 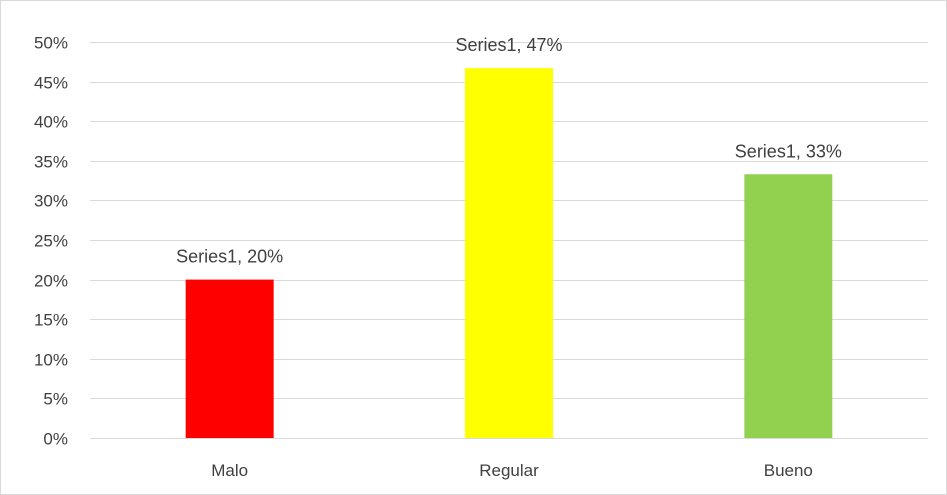 I want to click on y-tick-label: 15%, so click(x=51, y=320).